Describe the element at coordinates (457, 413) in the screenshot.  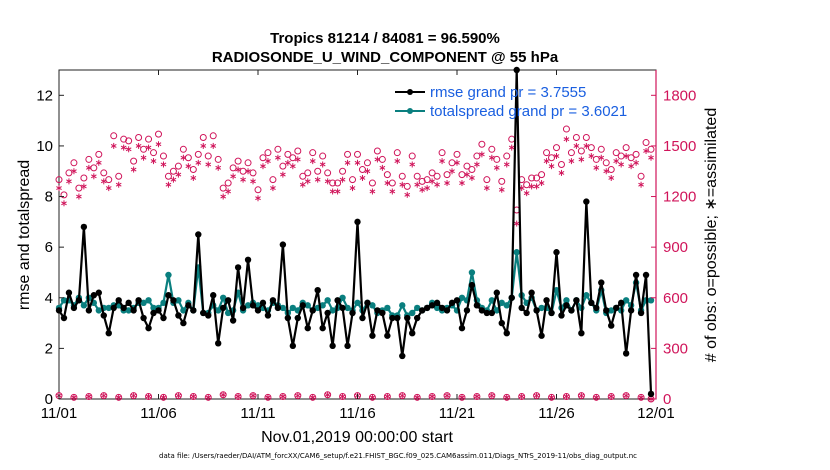
I see `x-tick-label: 11/21` at that location.